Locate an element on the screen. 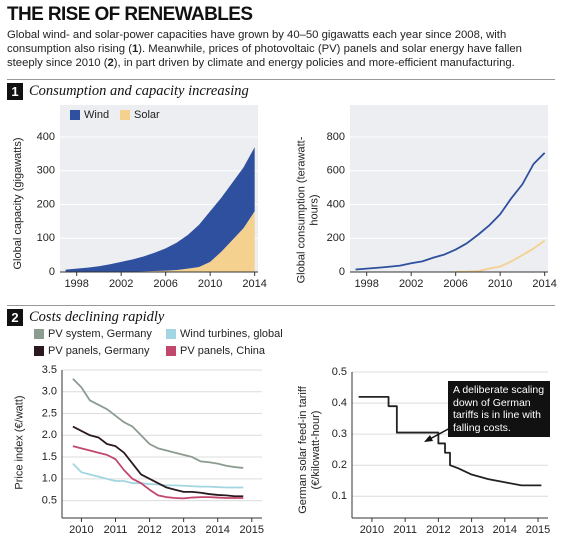 The height and width of the screenshot is (547, 562). arrow-head is located at coordinates (428, 438).